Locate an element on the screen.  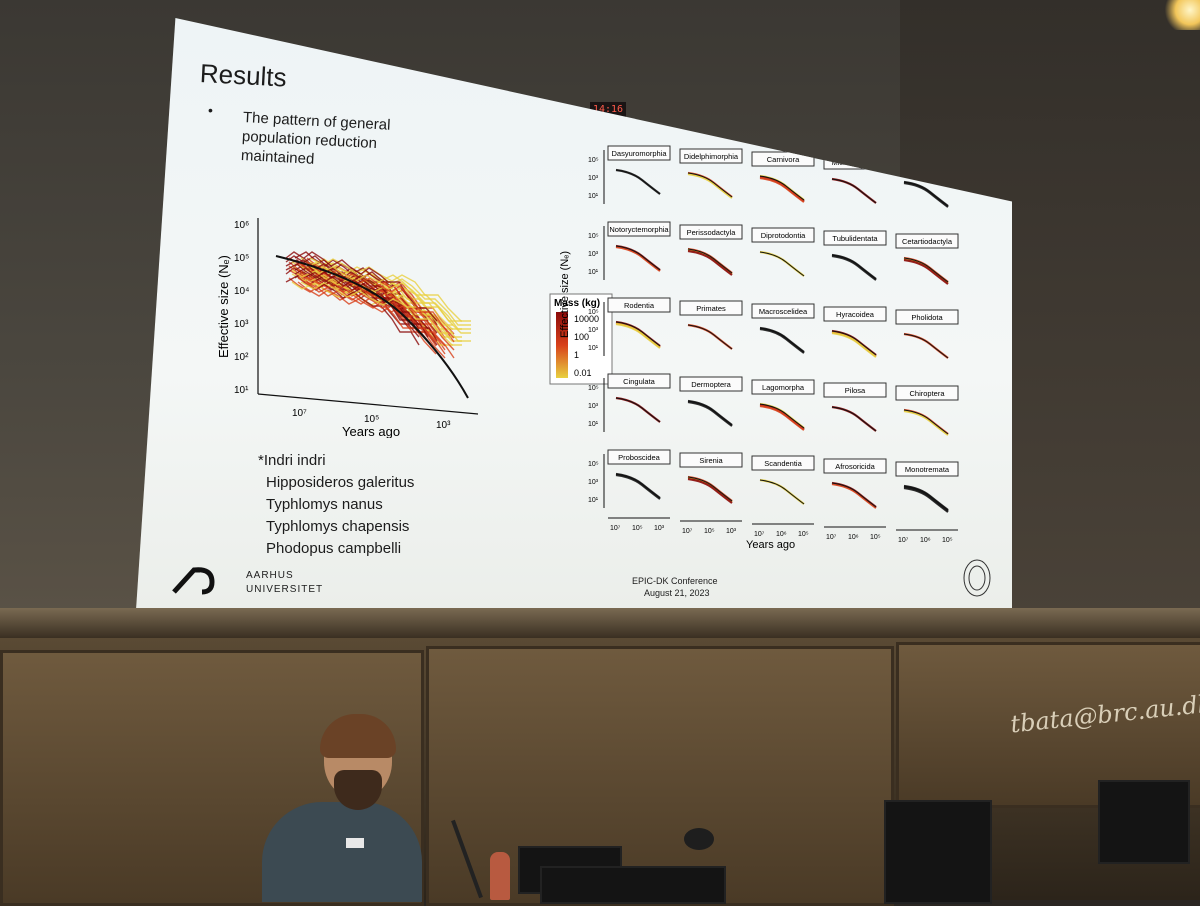
logo-line-1: AARHUS is located at coordinates (270, 575).